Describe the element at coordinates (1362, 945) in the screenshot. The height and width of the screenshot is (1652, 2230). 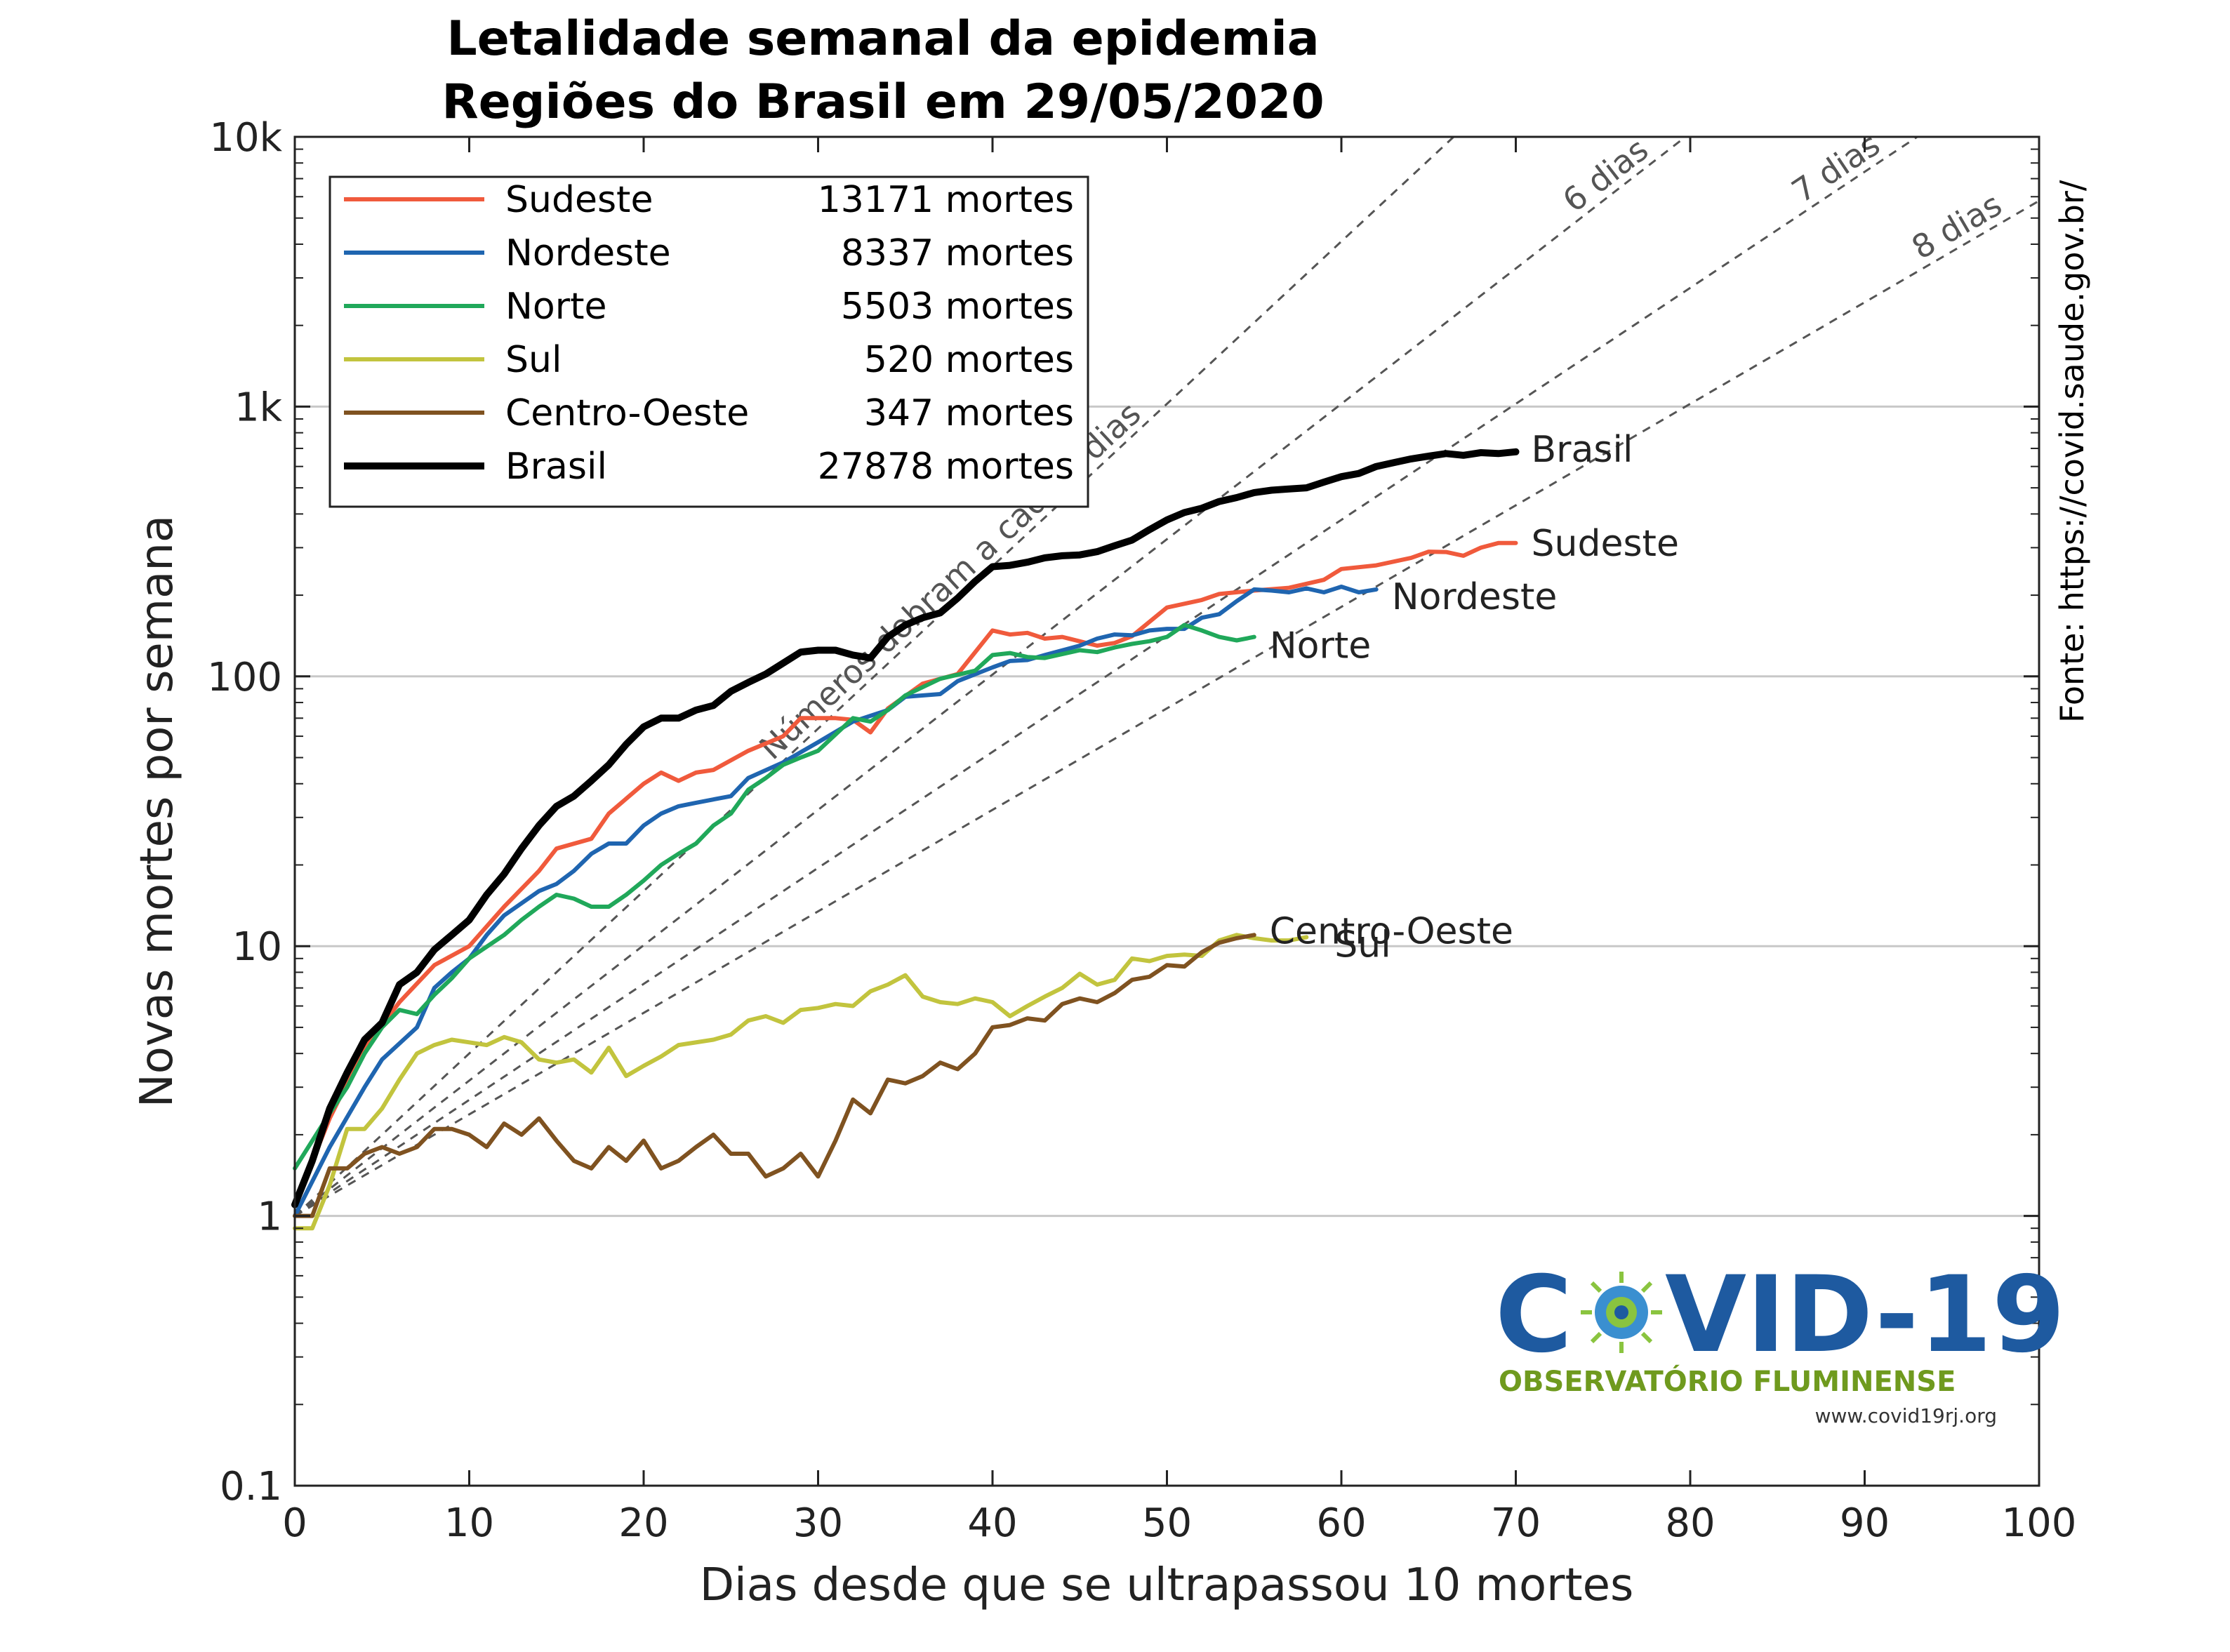
I see `series-end-label: Sul` at that location.